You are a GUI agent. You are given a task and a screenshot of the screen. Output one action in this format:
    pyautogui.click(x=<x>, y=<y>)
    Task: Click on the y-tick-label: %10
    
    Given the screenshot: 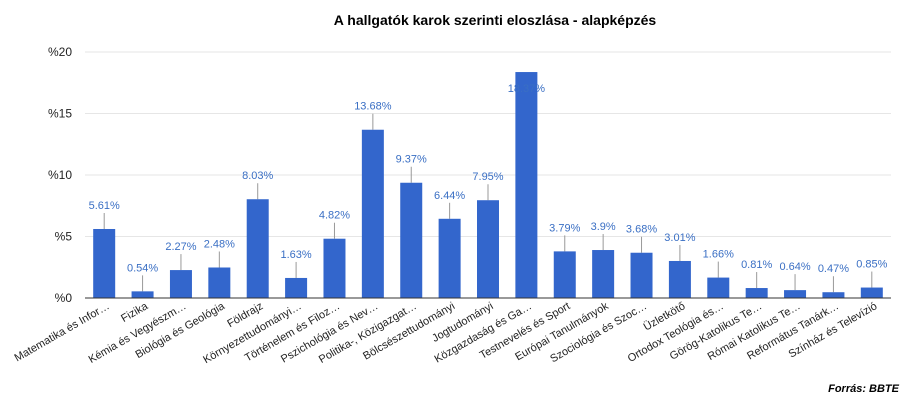 What is the action you would take?
    pyautogui.click(x=60, y=175)
    